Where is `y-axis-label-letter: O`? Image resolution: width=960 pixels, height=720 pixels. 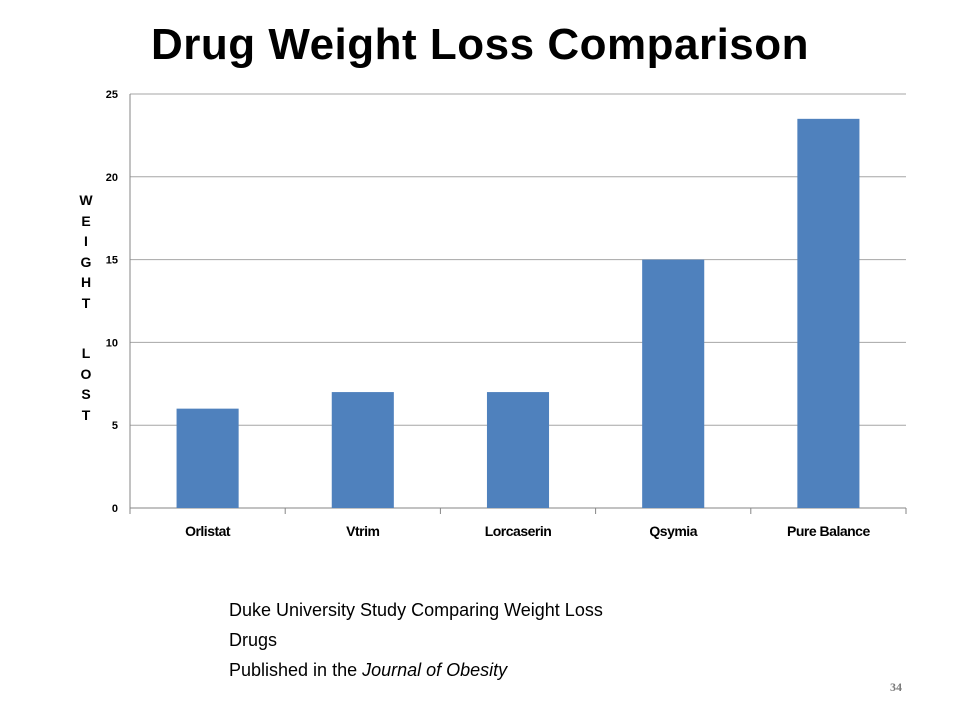
y-axis-label-letter: O is located at coordinates (86, 373).